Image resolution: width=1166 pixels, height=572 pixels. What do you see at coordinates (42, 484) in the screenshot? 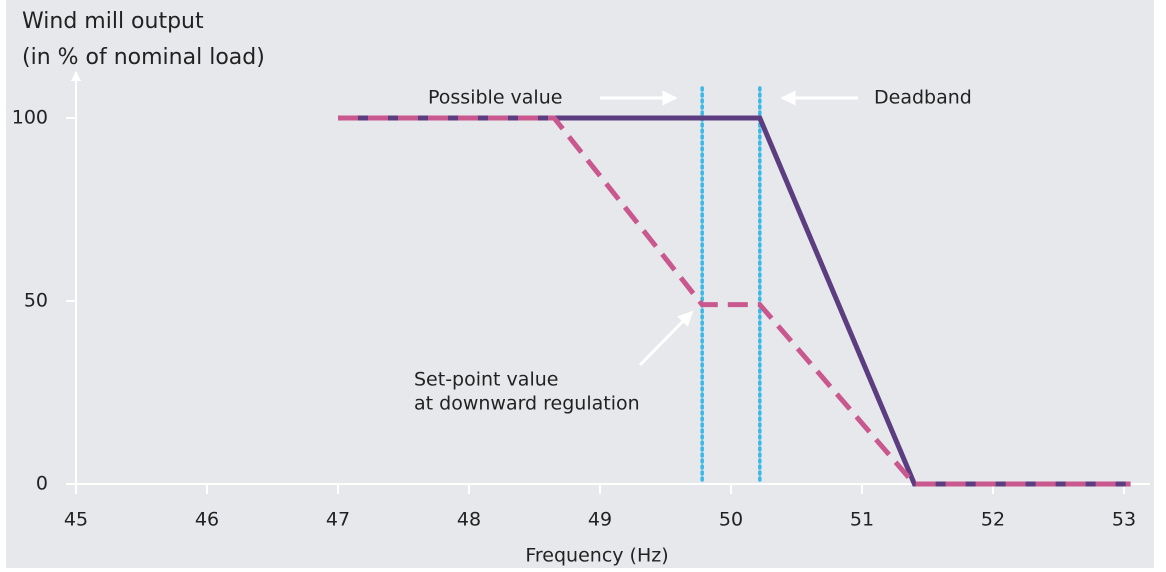
I see `y-tick-label: 0` at bounding box center [42, 484].